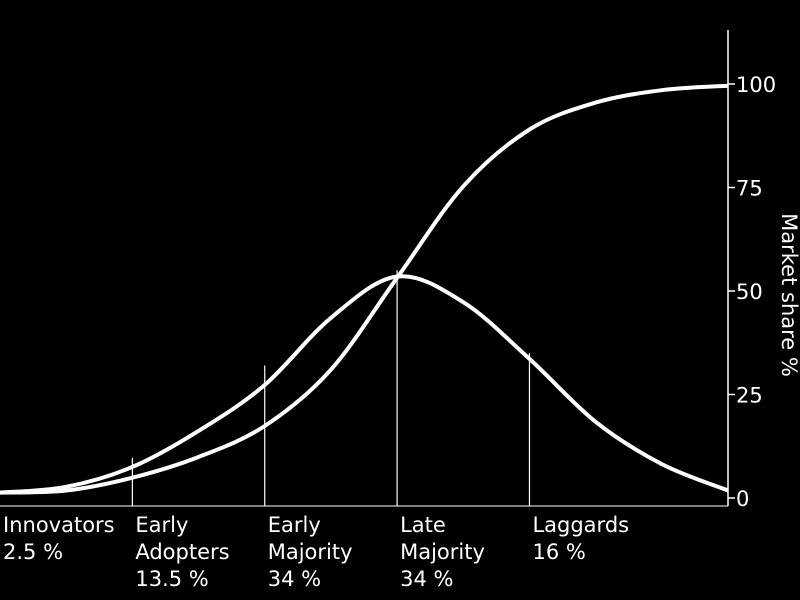 This screenshot has width=800, height=600. Describe the element at coordinates (788, 295) in the screenshot. I see `y-axis-title: Market share %` at that location.